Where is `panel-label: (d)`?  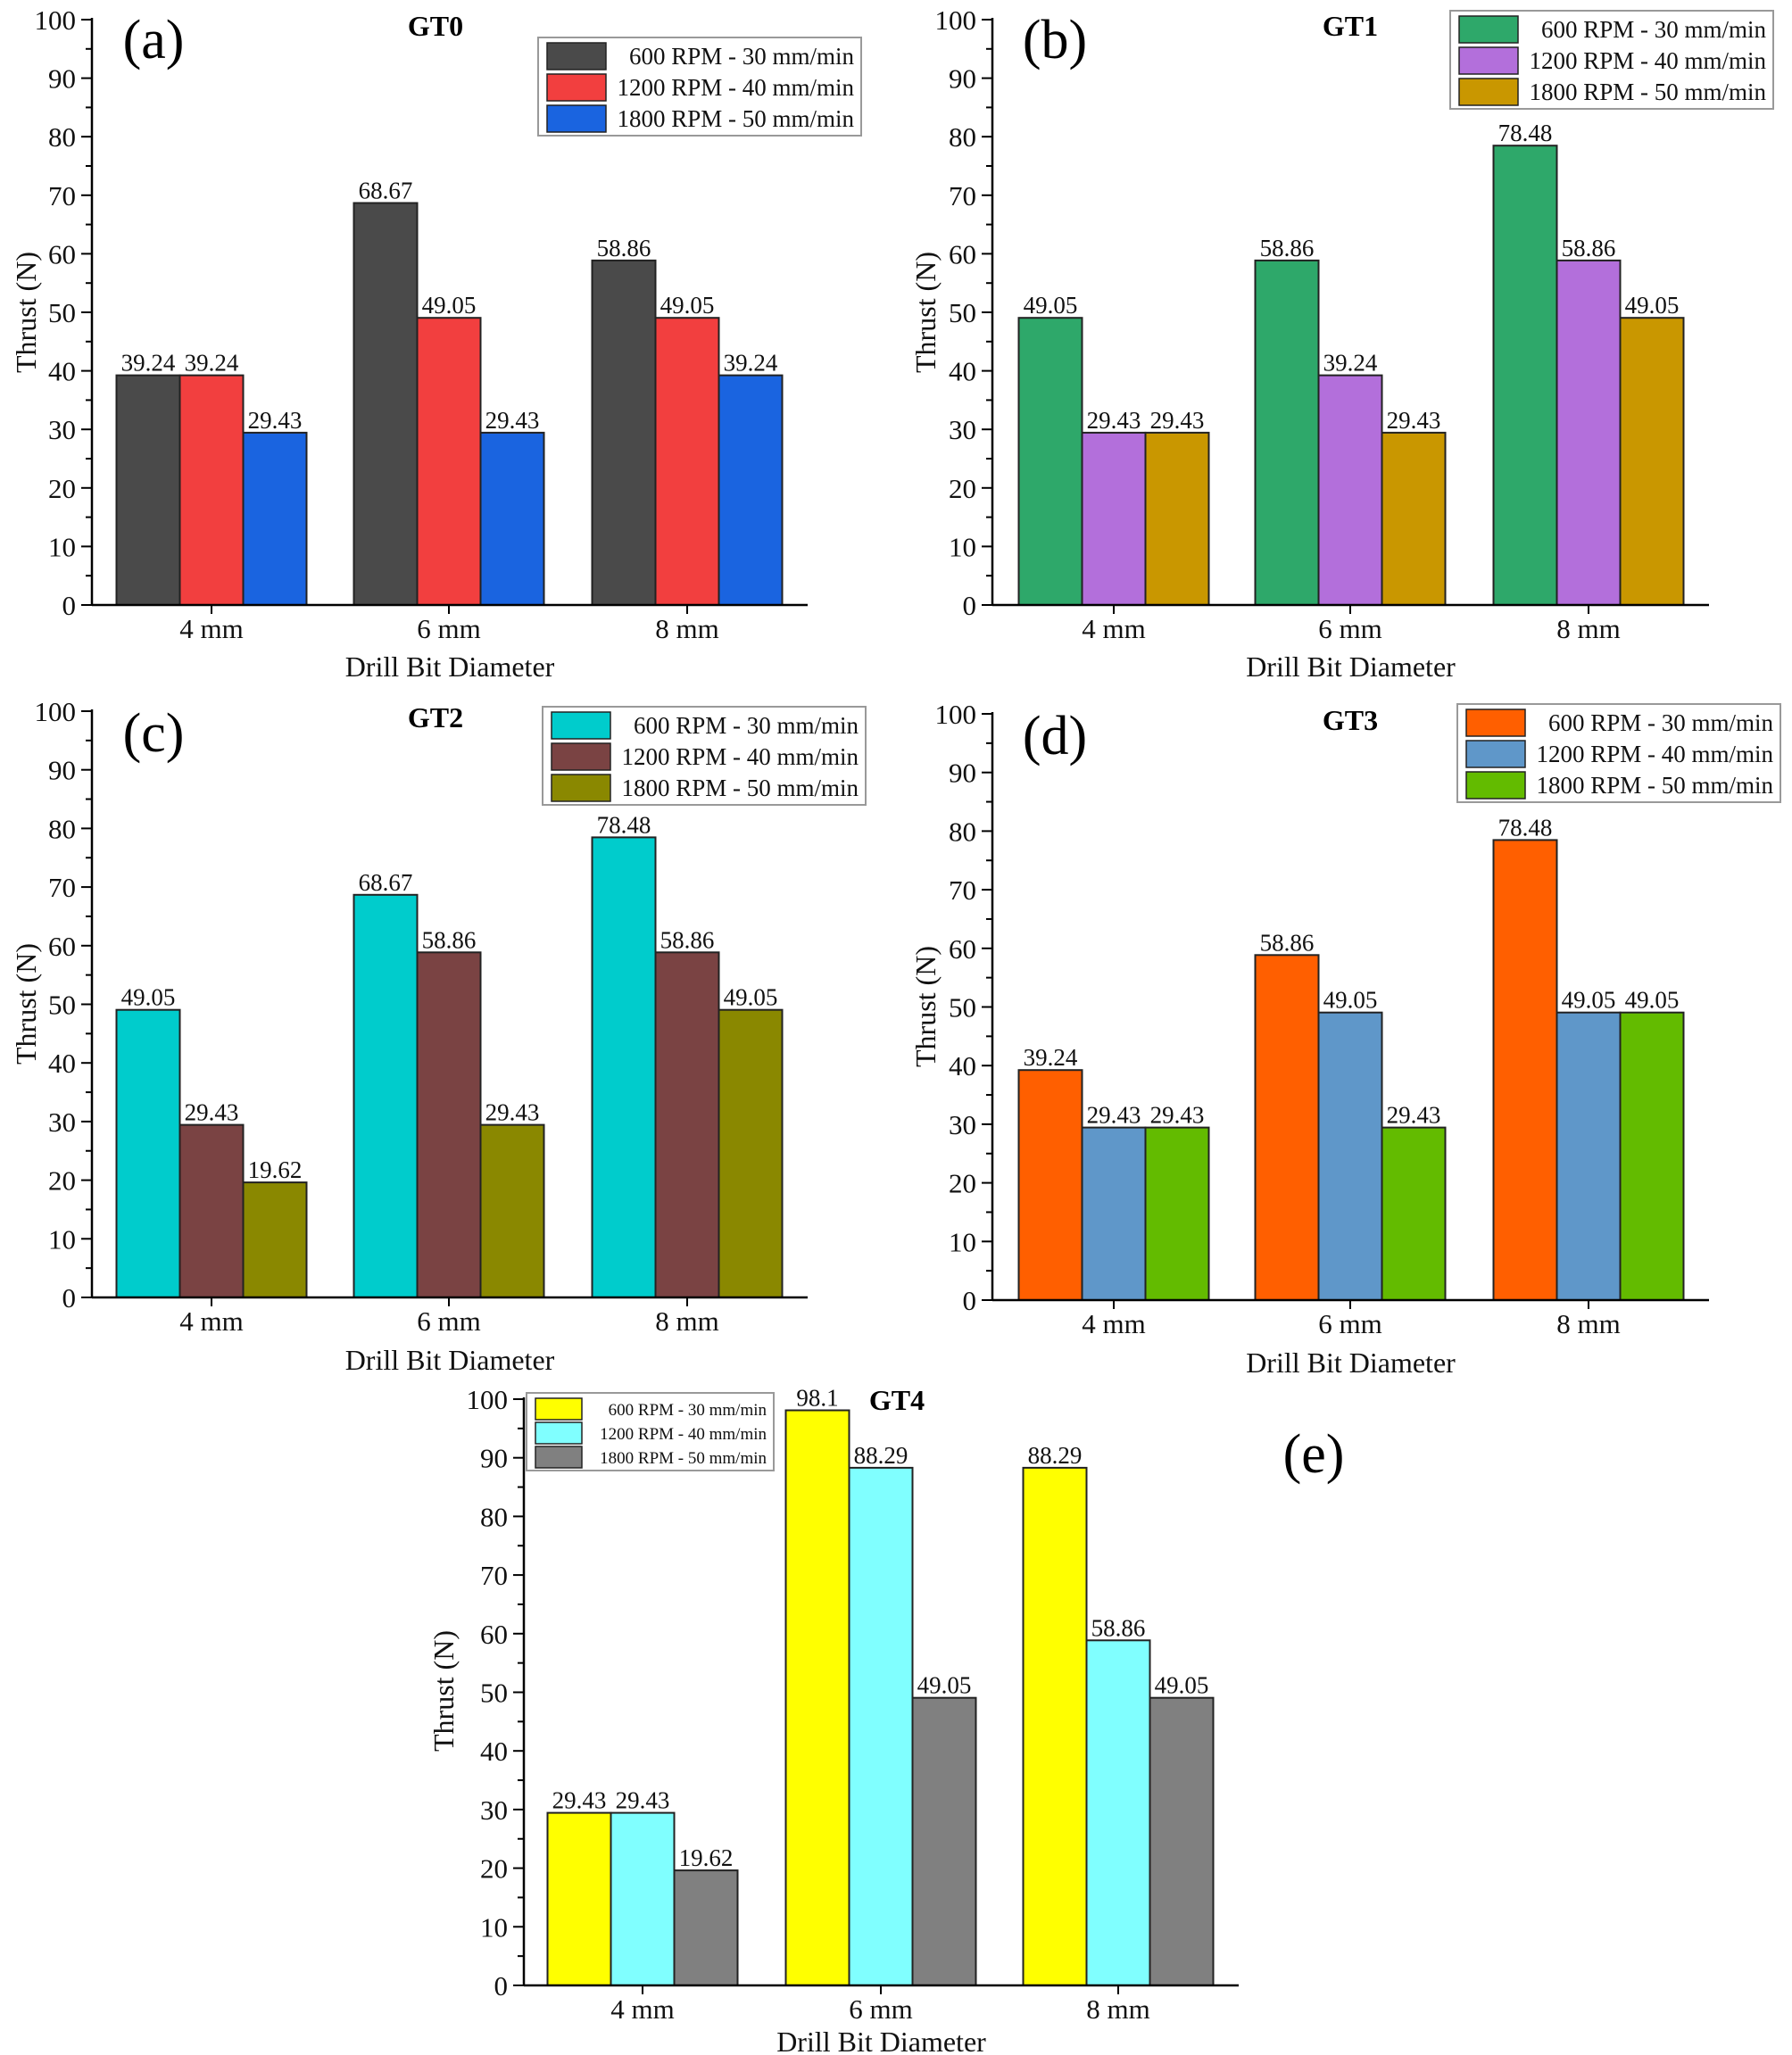
panel-label: (d) is located at coordinates (1055, 736).